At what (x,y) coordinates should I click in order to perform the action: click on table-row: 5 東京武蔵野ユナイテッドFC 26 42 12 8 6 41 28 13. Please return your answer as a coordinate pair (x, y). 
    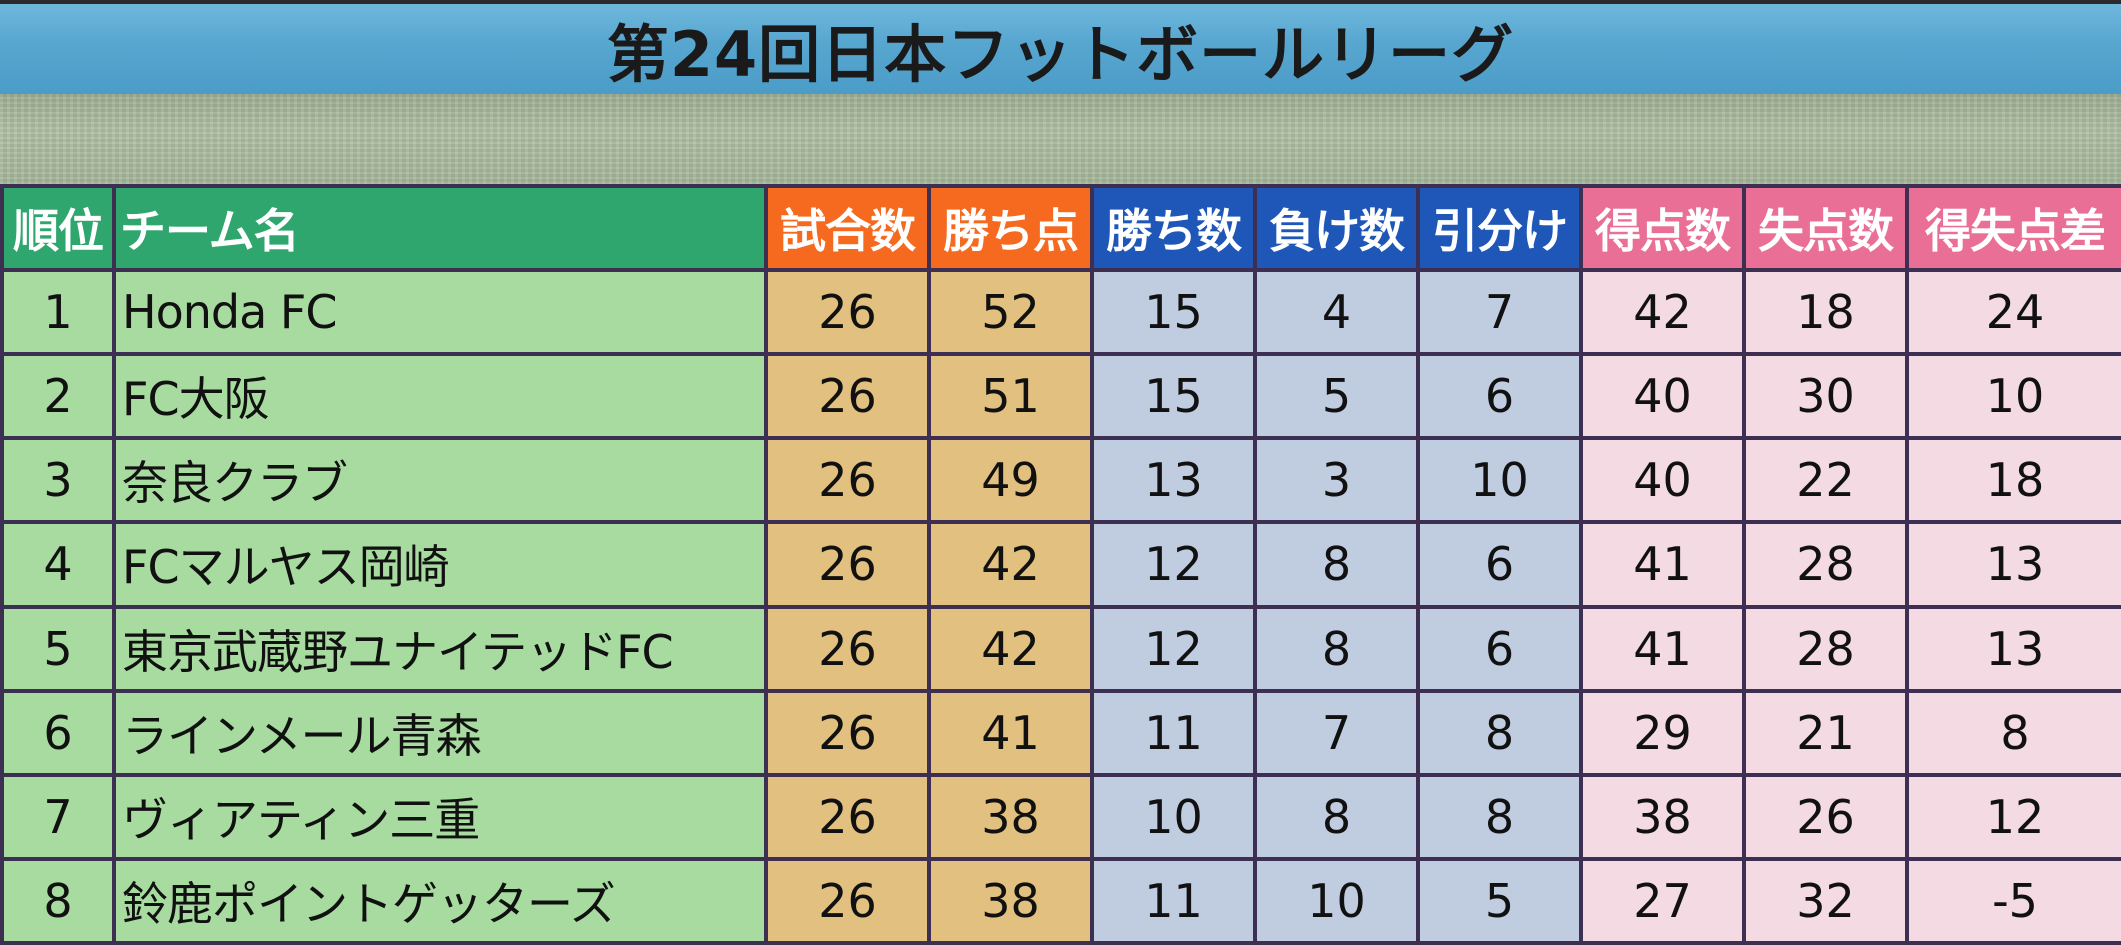
    Looking at the image, I should click on (1060, 648).